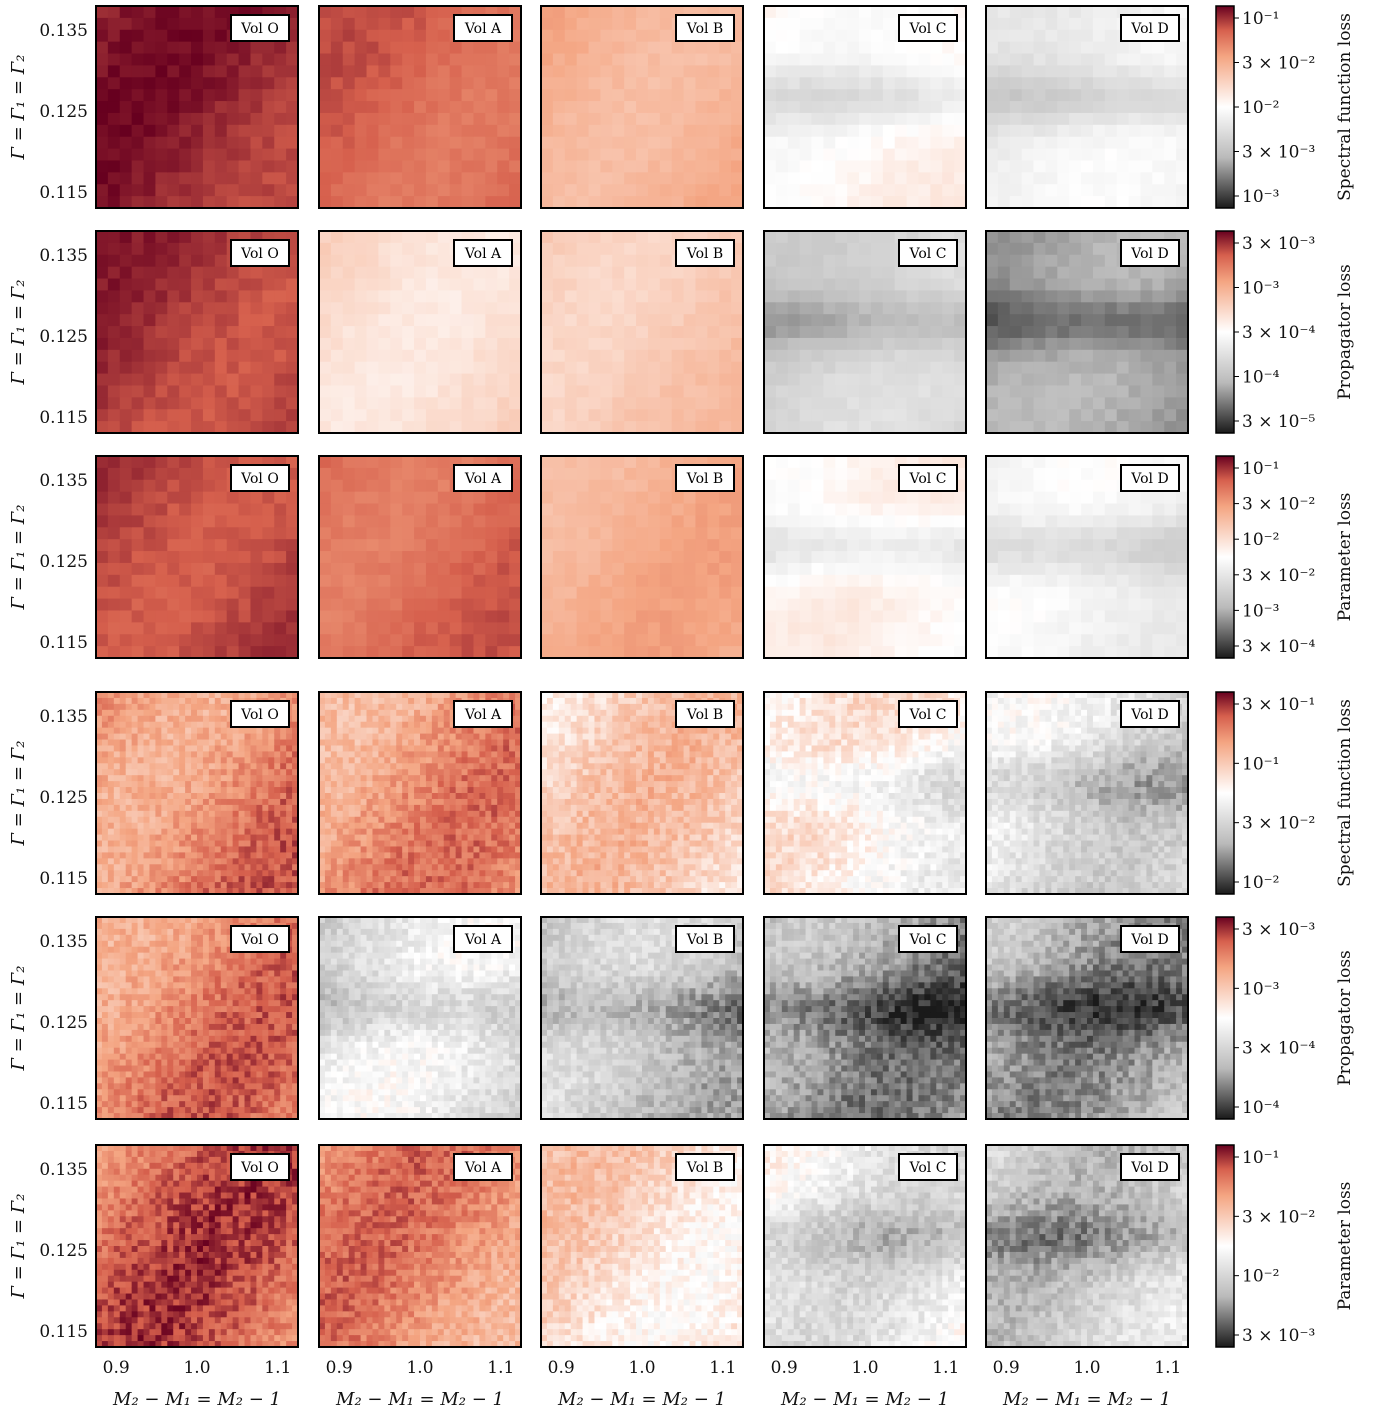 This screenshot has width=1380, height=1412. I want to click on heatmap-panel-r3-c5: Vol D, so click(1087, 557).